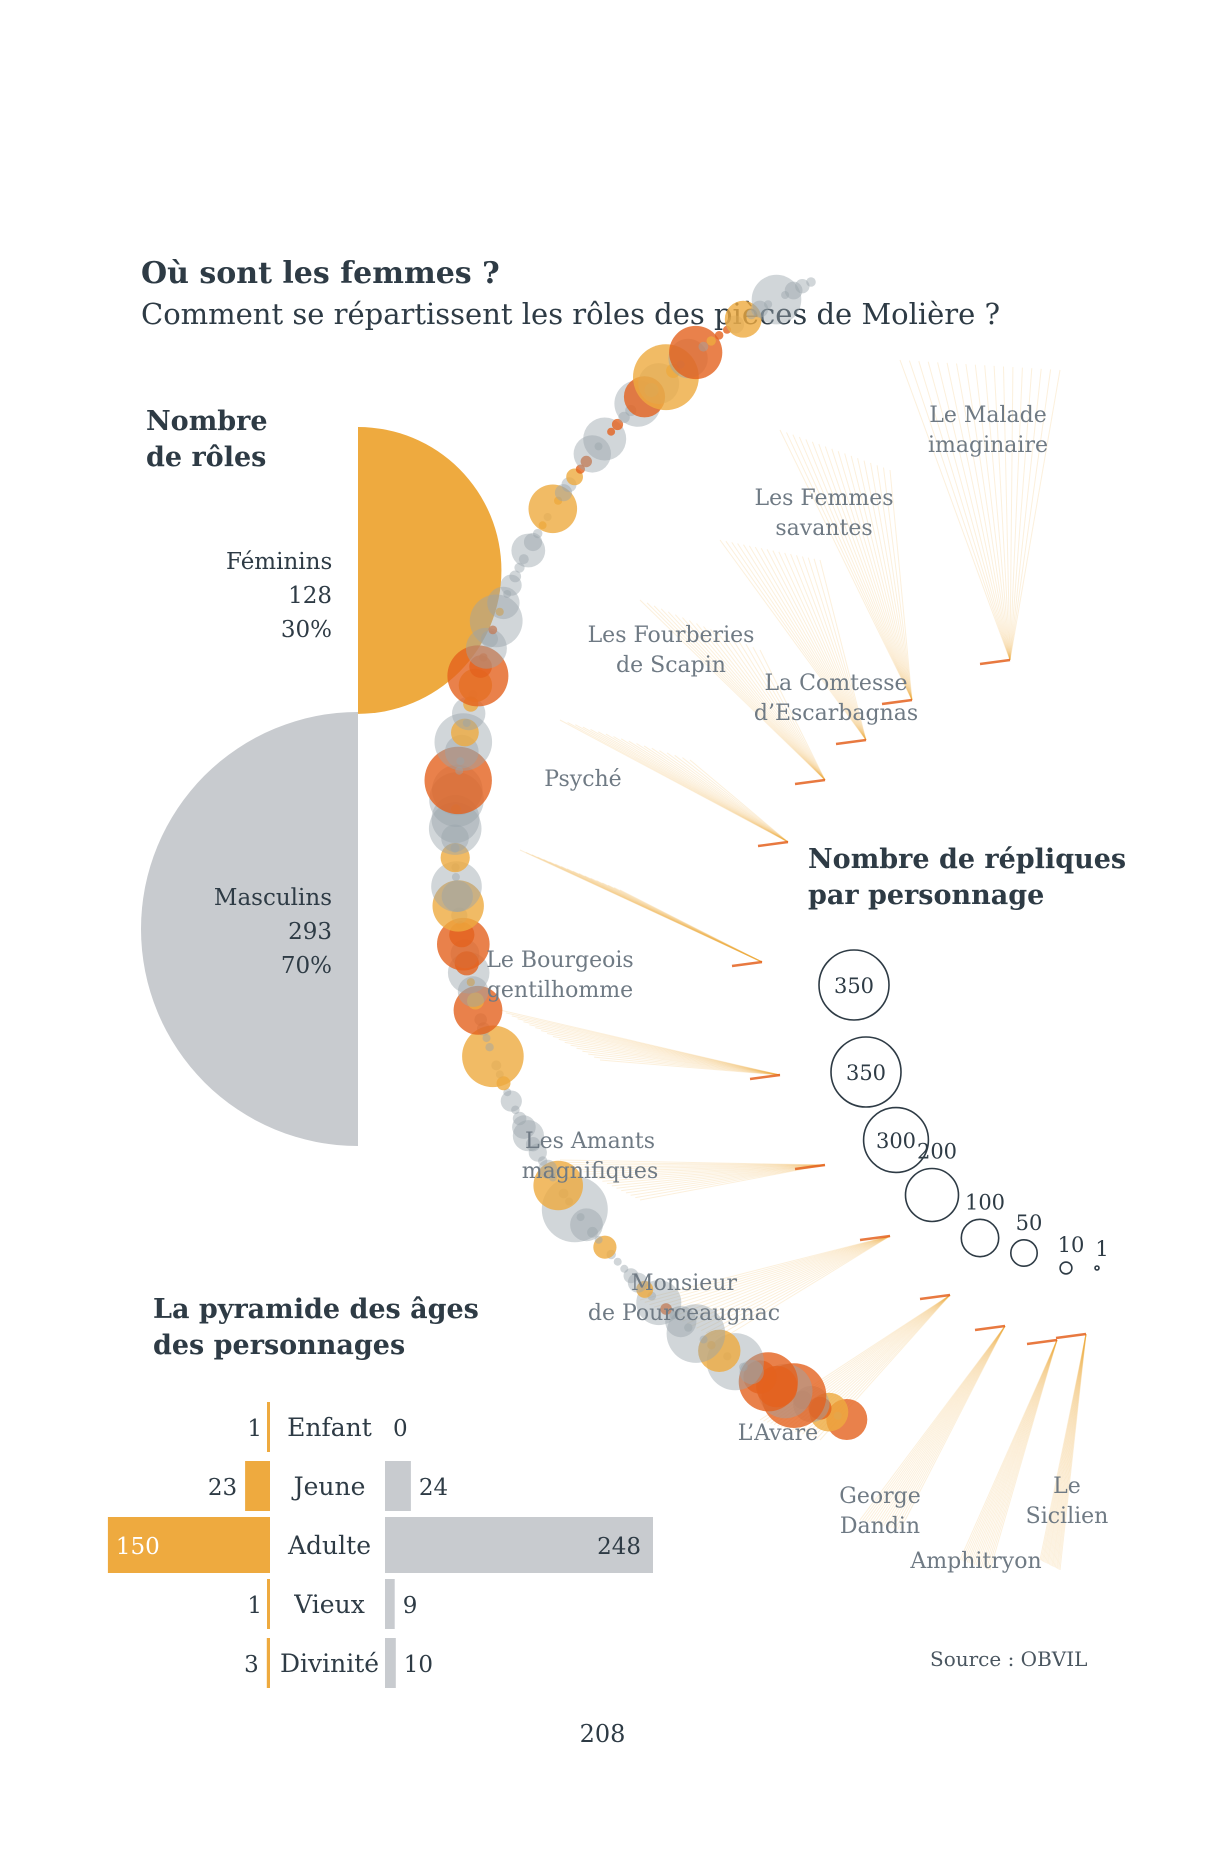 This screenshot has width=1205, height=1875. I want to click on play-label-line2: de Scapin, so click(671, 665).